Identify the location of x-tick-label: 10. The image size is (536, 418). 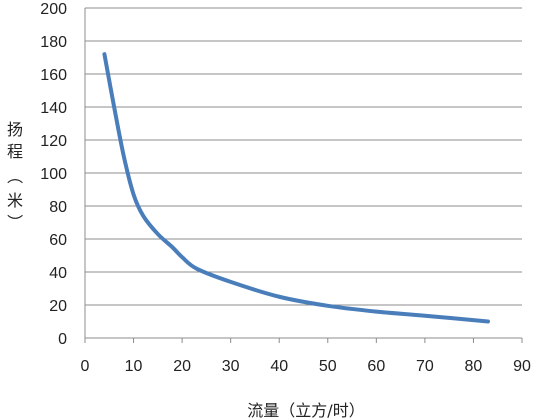
(134, 366).